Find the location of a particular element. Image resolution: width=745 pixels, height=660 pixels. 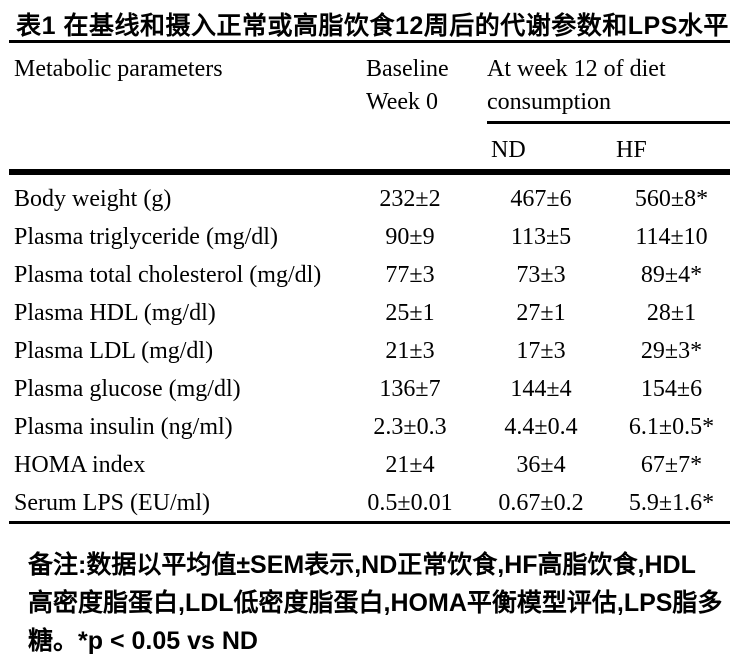

row-parameter: Plasma glucose (mg/dl) is located at coordinates (127, 388).